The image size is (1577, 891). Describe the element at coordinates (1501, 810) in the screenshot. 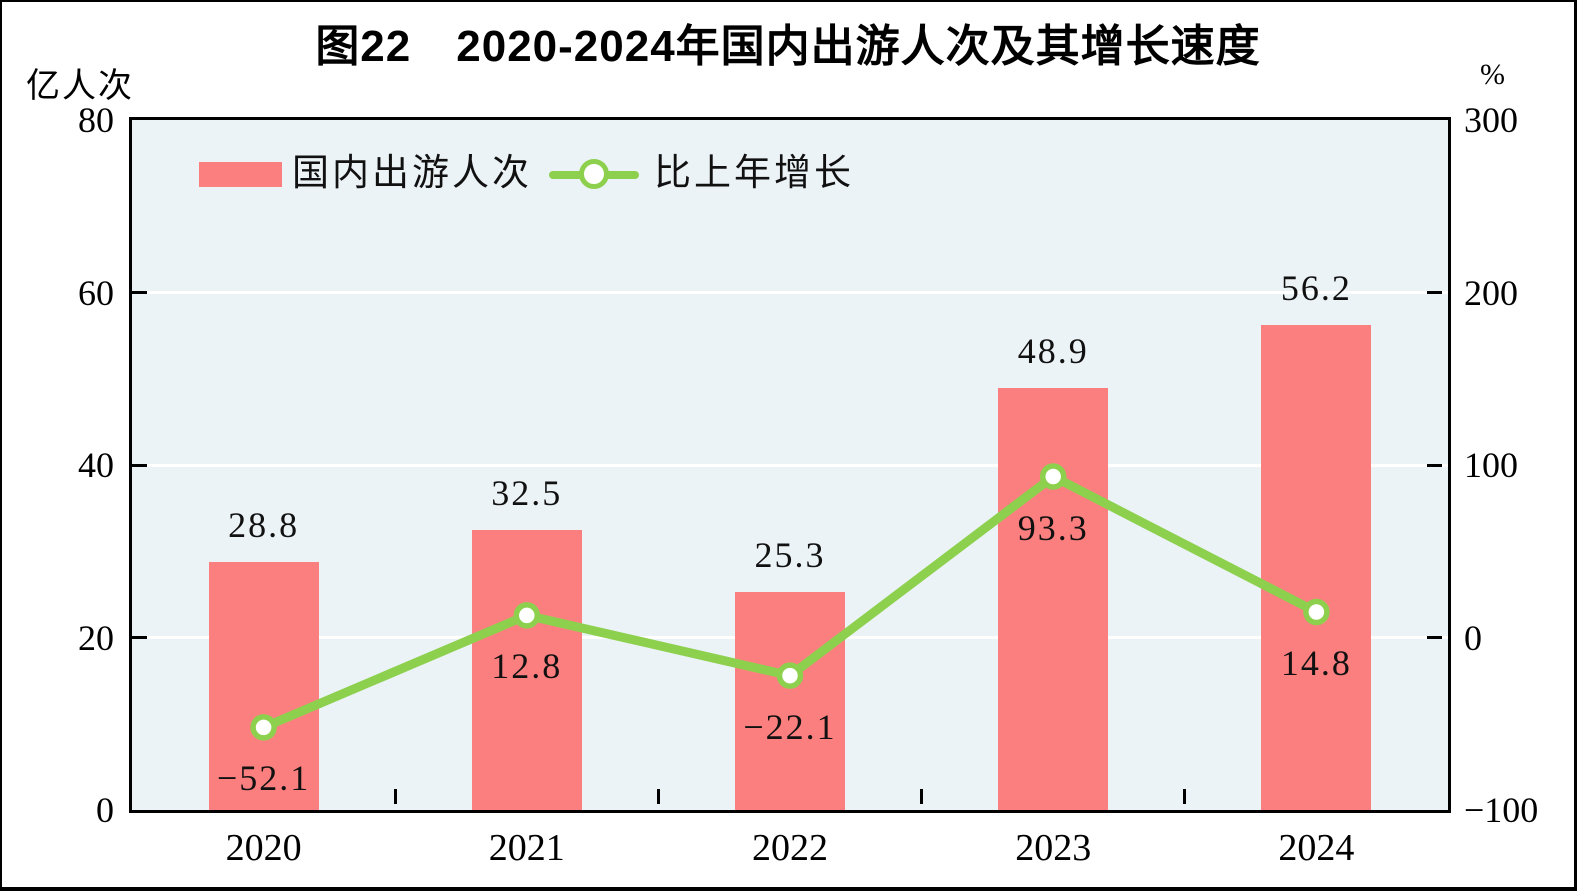

I see `y-right-tick-label--100: −100` at that location.